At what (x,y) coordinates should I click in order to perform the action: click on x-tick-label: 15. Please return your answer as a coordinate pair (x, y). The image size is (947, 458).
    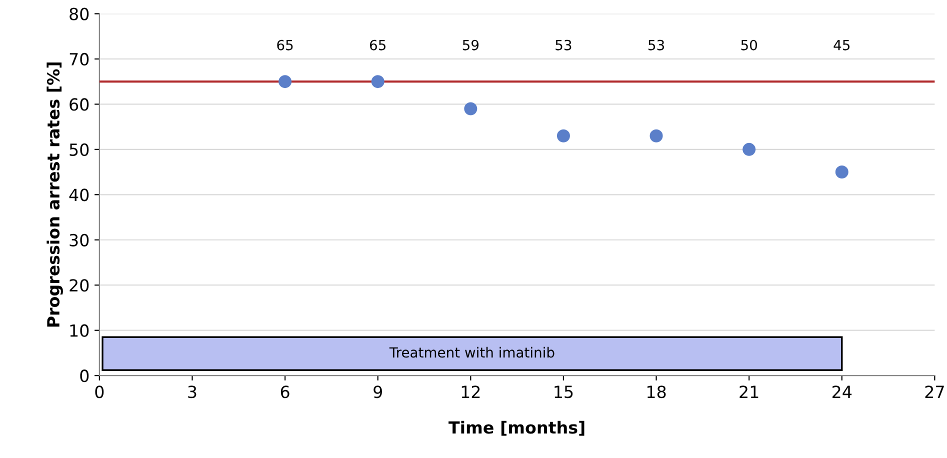
    Looking at the image, I should click on (563, 392).